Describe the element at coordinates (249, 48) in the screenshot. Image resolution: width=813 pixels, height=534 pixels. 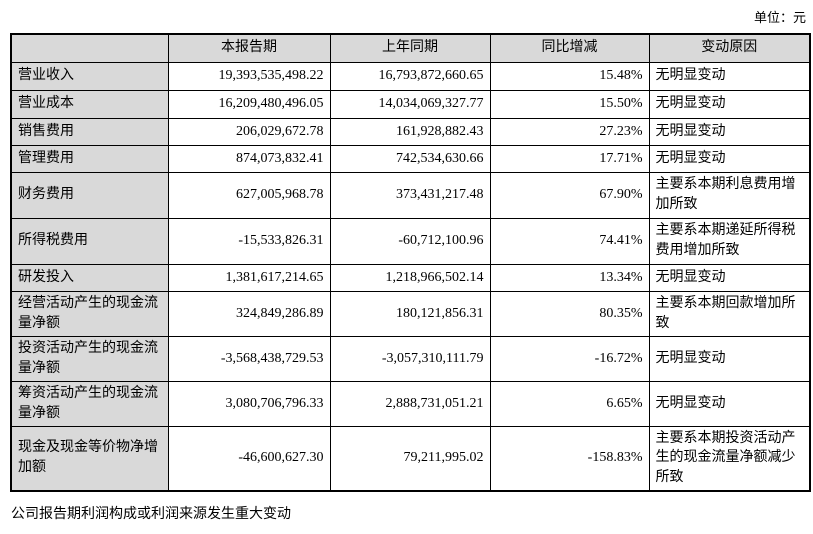
I see `header-current-period: 本报告期` at that location.